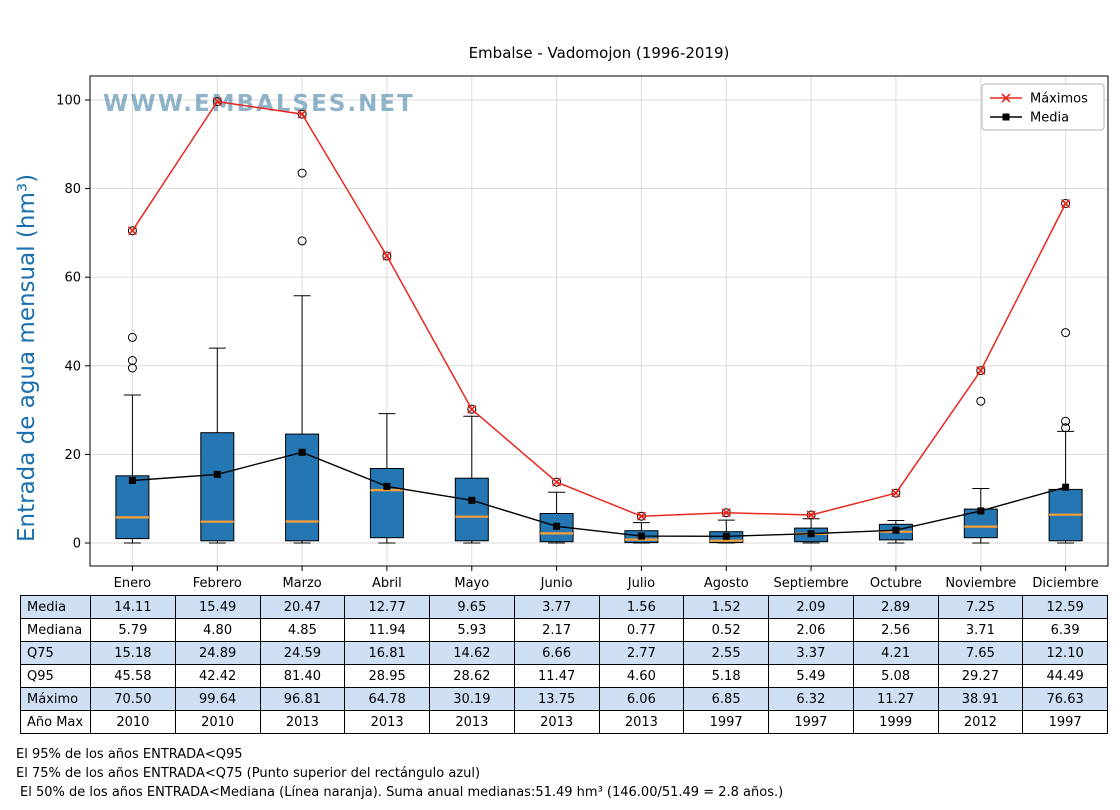  What do you see at coordinates (259, 104) in the screenshot?
I see `watermark: WWW.EMBALSES.NET` at bounding box center [259, 104].